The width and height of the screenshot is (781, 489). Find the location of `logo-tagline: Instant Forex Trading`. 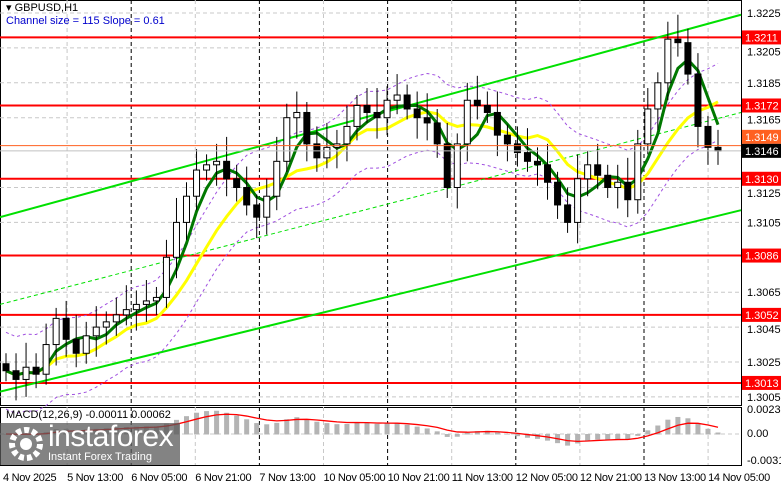

logo-tagline: Instant Forex Trading is located at coordinates (100, 457).